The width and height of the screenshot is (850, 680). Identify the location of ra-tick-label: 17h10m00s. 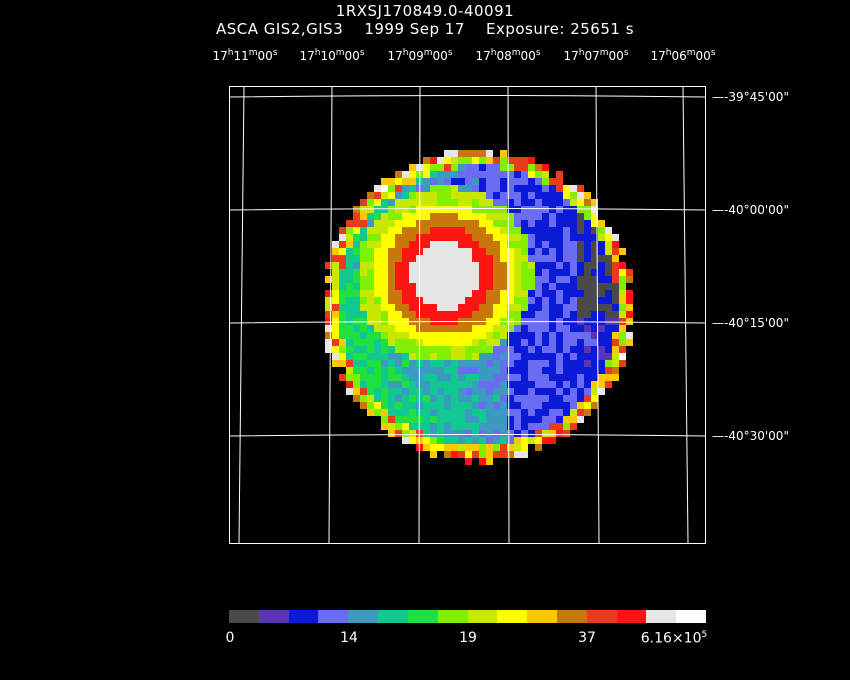
(332, 55).